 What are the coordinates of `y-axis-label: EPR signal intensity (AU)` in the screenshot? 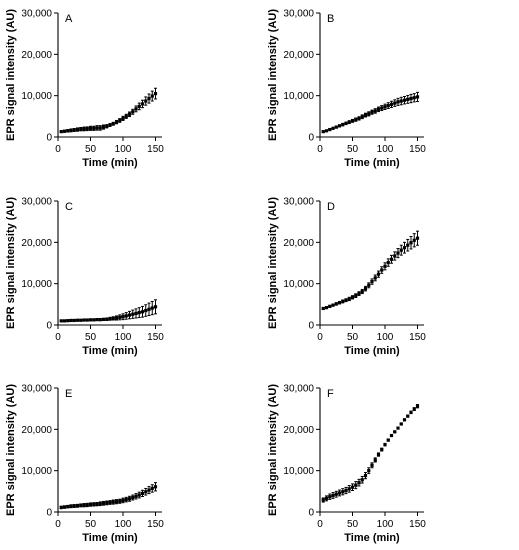 It's located at (273, 263).